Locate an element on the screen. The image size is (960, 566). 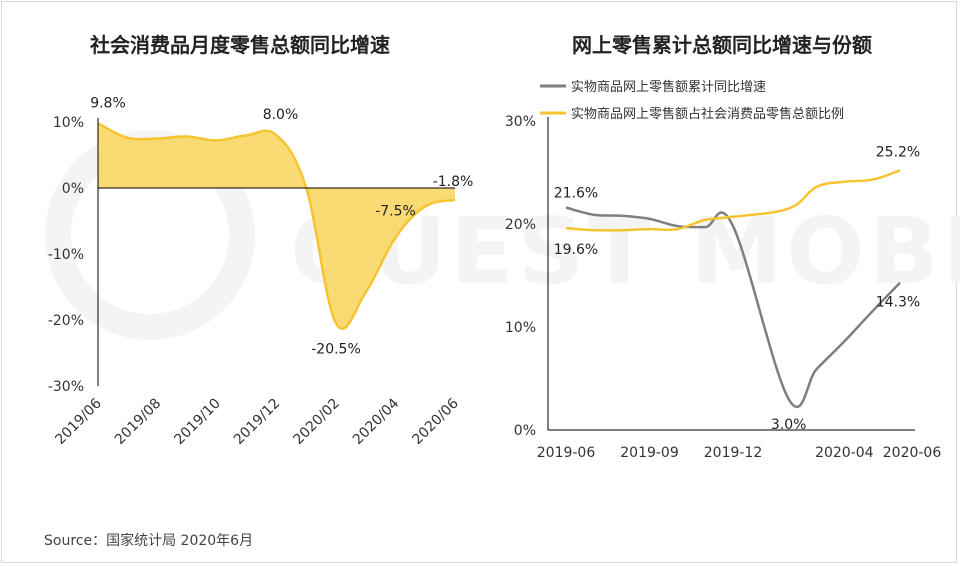
right-chart-title: 网上零售累计总额同比增速与份额 is located at coordinates (722, 45).